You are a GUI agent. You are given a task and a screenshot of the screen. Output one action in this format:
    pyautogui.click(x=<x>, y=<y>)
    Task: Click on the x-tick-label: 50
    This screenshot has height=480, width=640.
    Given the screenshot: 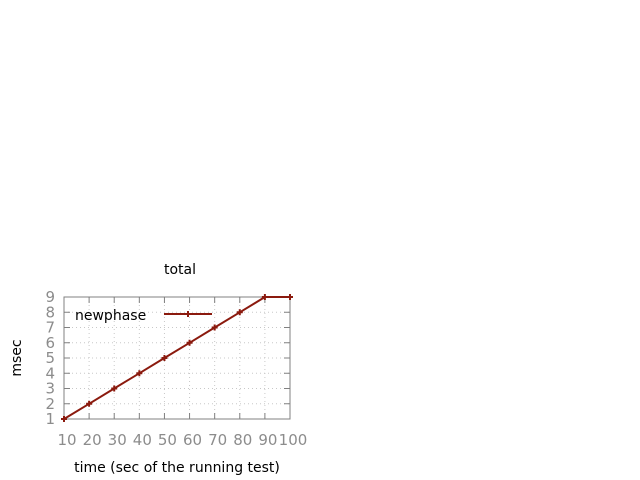 What is the action you would take?
    pyautogui.click(x=167, y=440)
    